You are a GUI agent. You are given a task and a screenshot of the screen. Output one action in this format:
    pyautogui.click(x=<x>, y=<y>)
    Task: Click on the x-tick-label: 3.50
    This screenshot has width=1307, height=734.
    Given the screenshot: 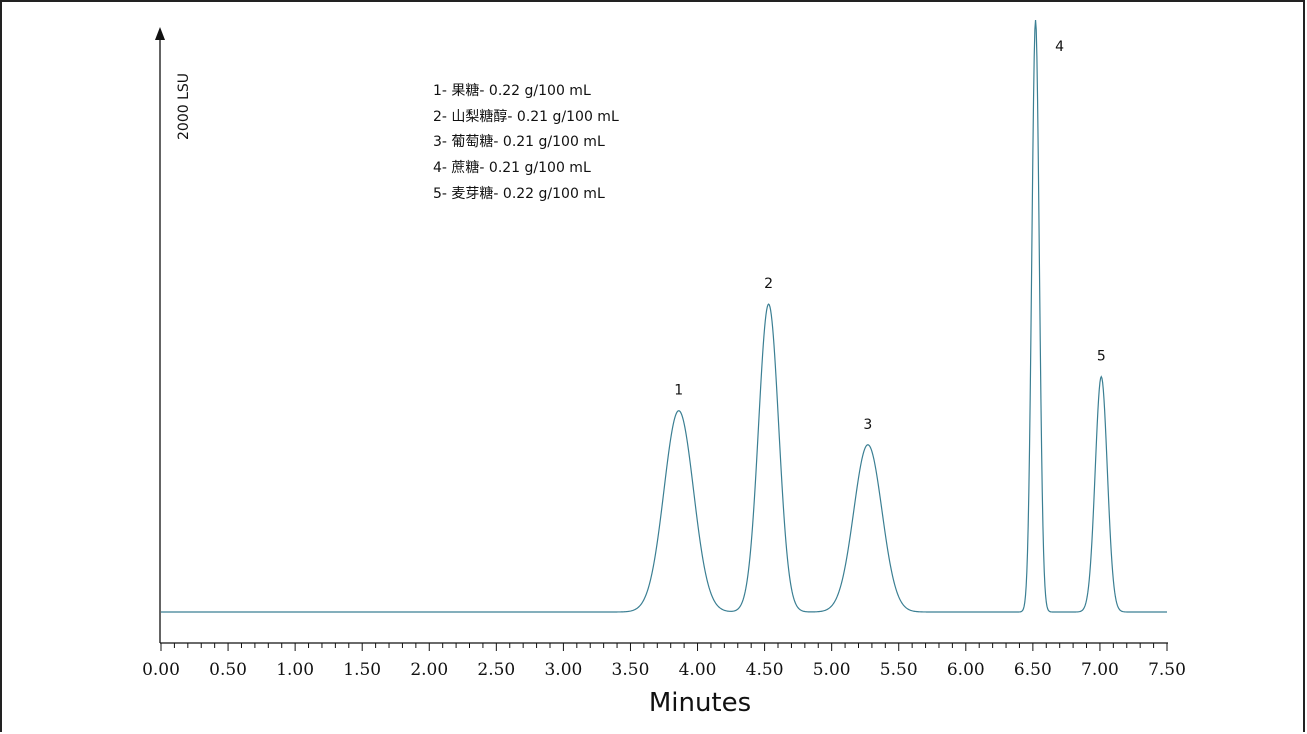 What is the action you would take?
    pyautogui.click(x=631, y=670)
    